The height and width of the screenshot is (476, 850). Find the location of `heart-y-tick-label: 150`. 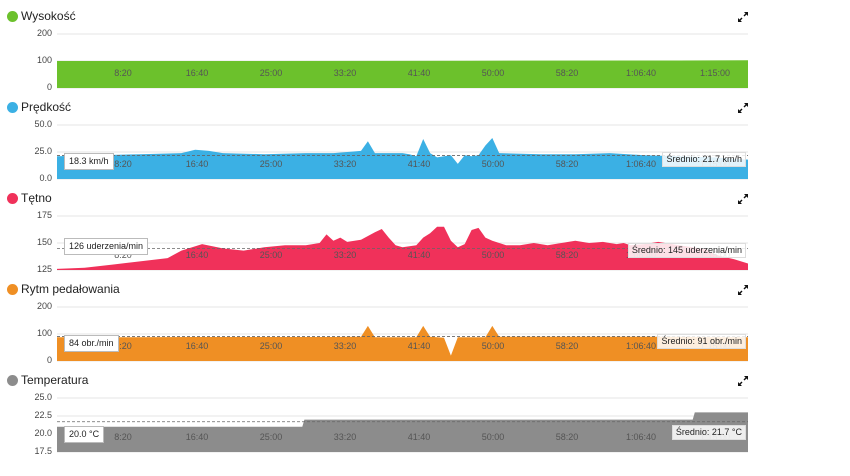

heart-y-tick-label: 150 is located at coordinates (44, 242).